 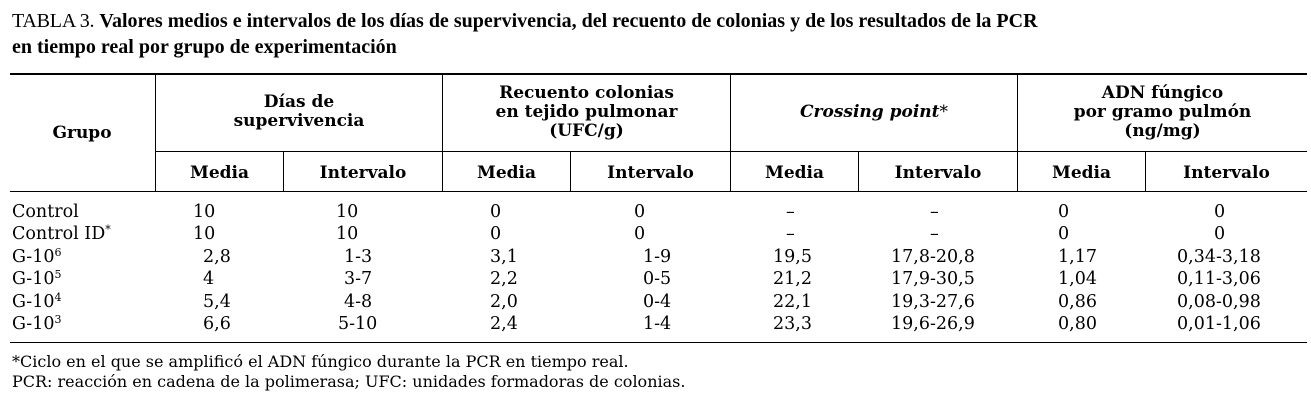 I want to click on header-adn: ADN fúngico por gramo pulmón (ng/mg), so click(x=1162, y=112).